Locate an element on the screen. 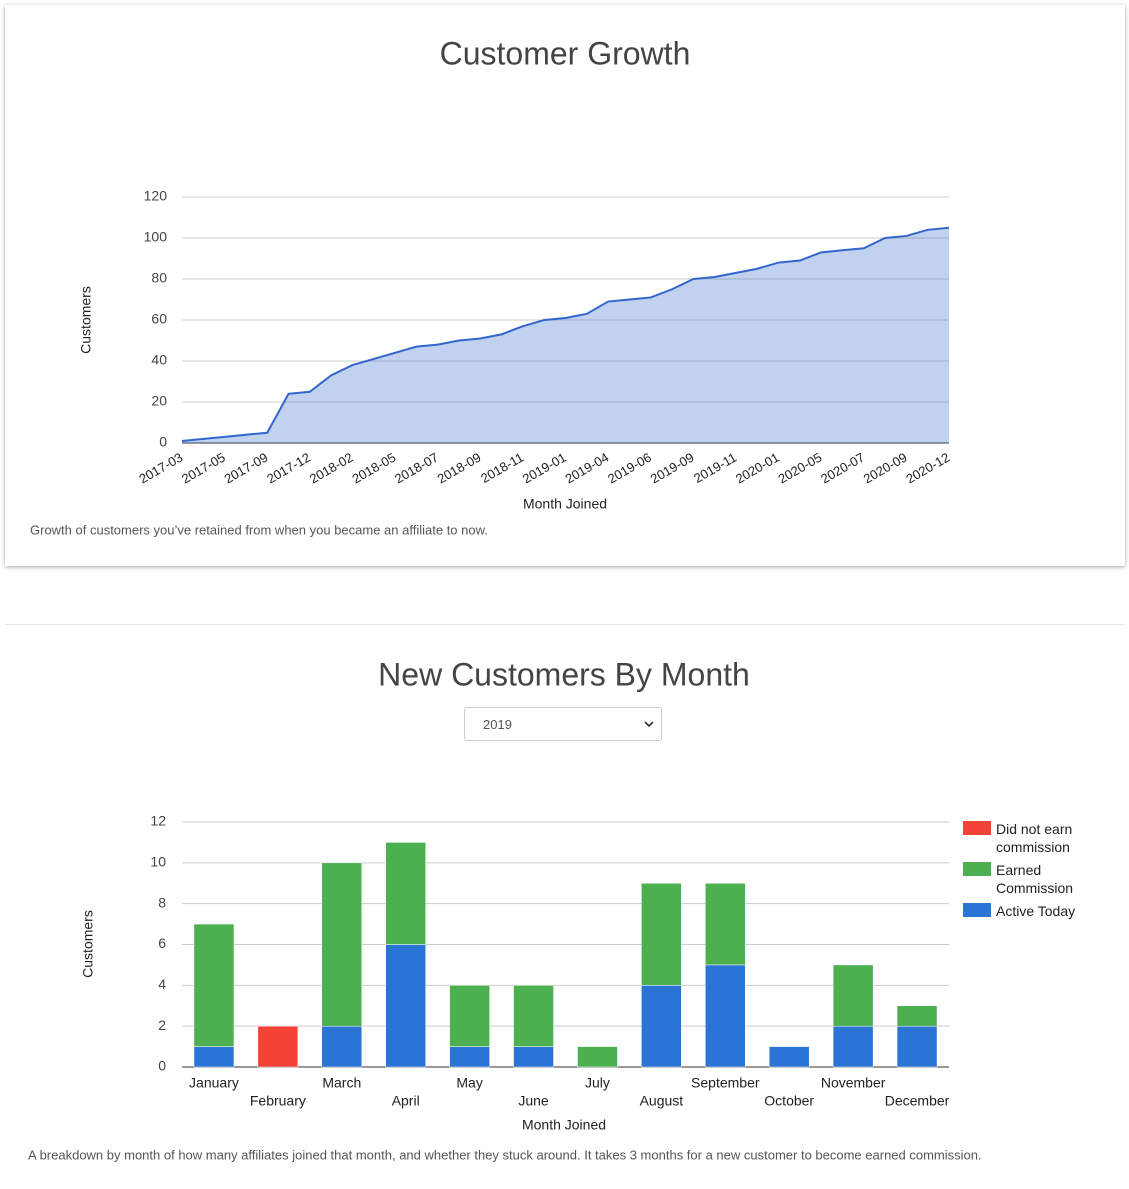  year-select: 2019 is located at coordinates (563, 724).